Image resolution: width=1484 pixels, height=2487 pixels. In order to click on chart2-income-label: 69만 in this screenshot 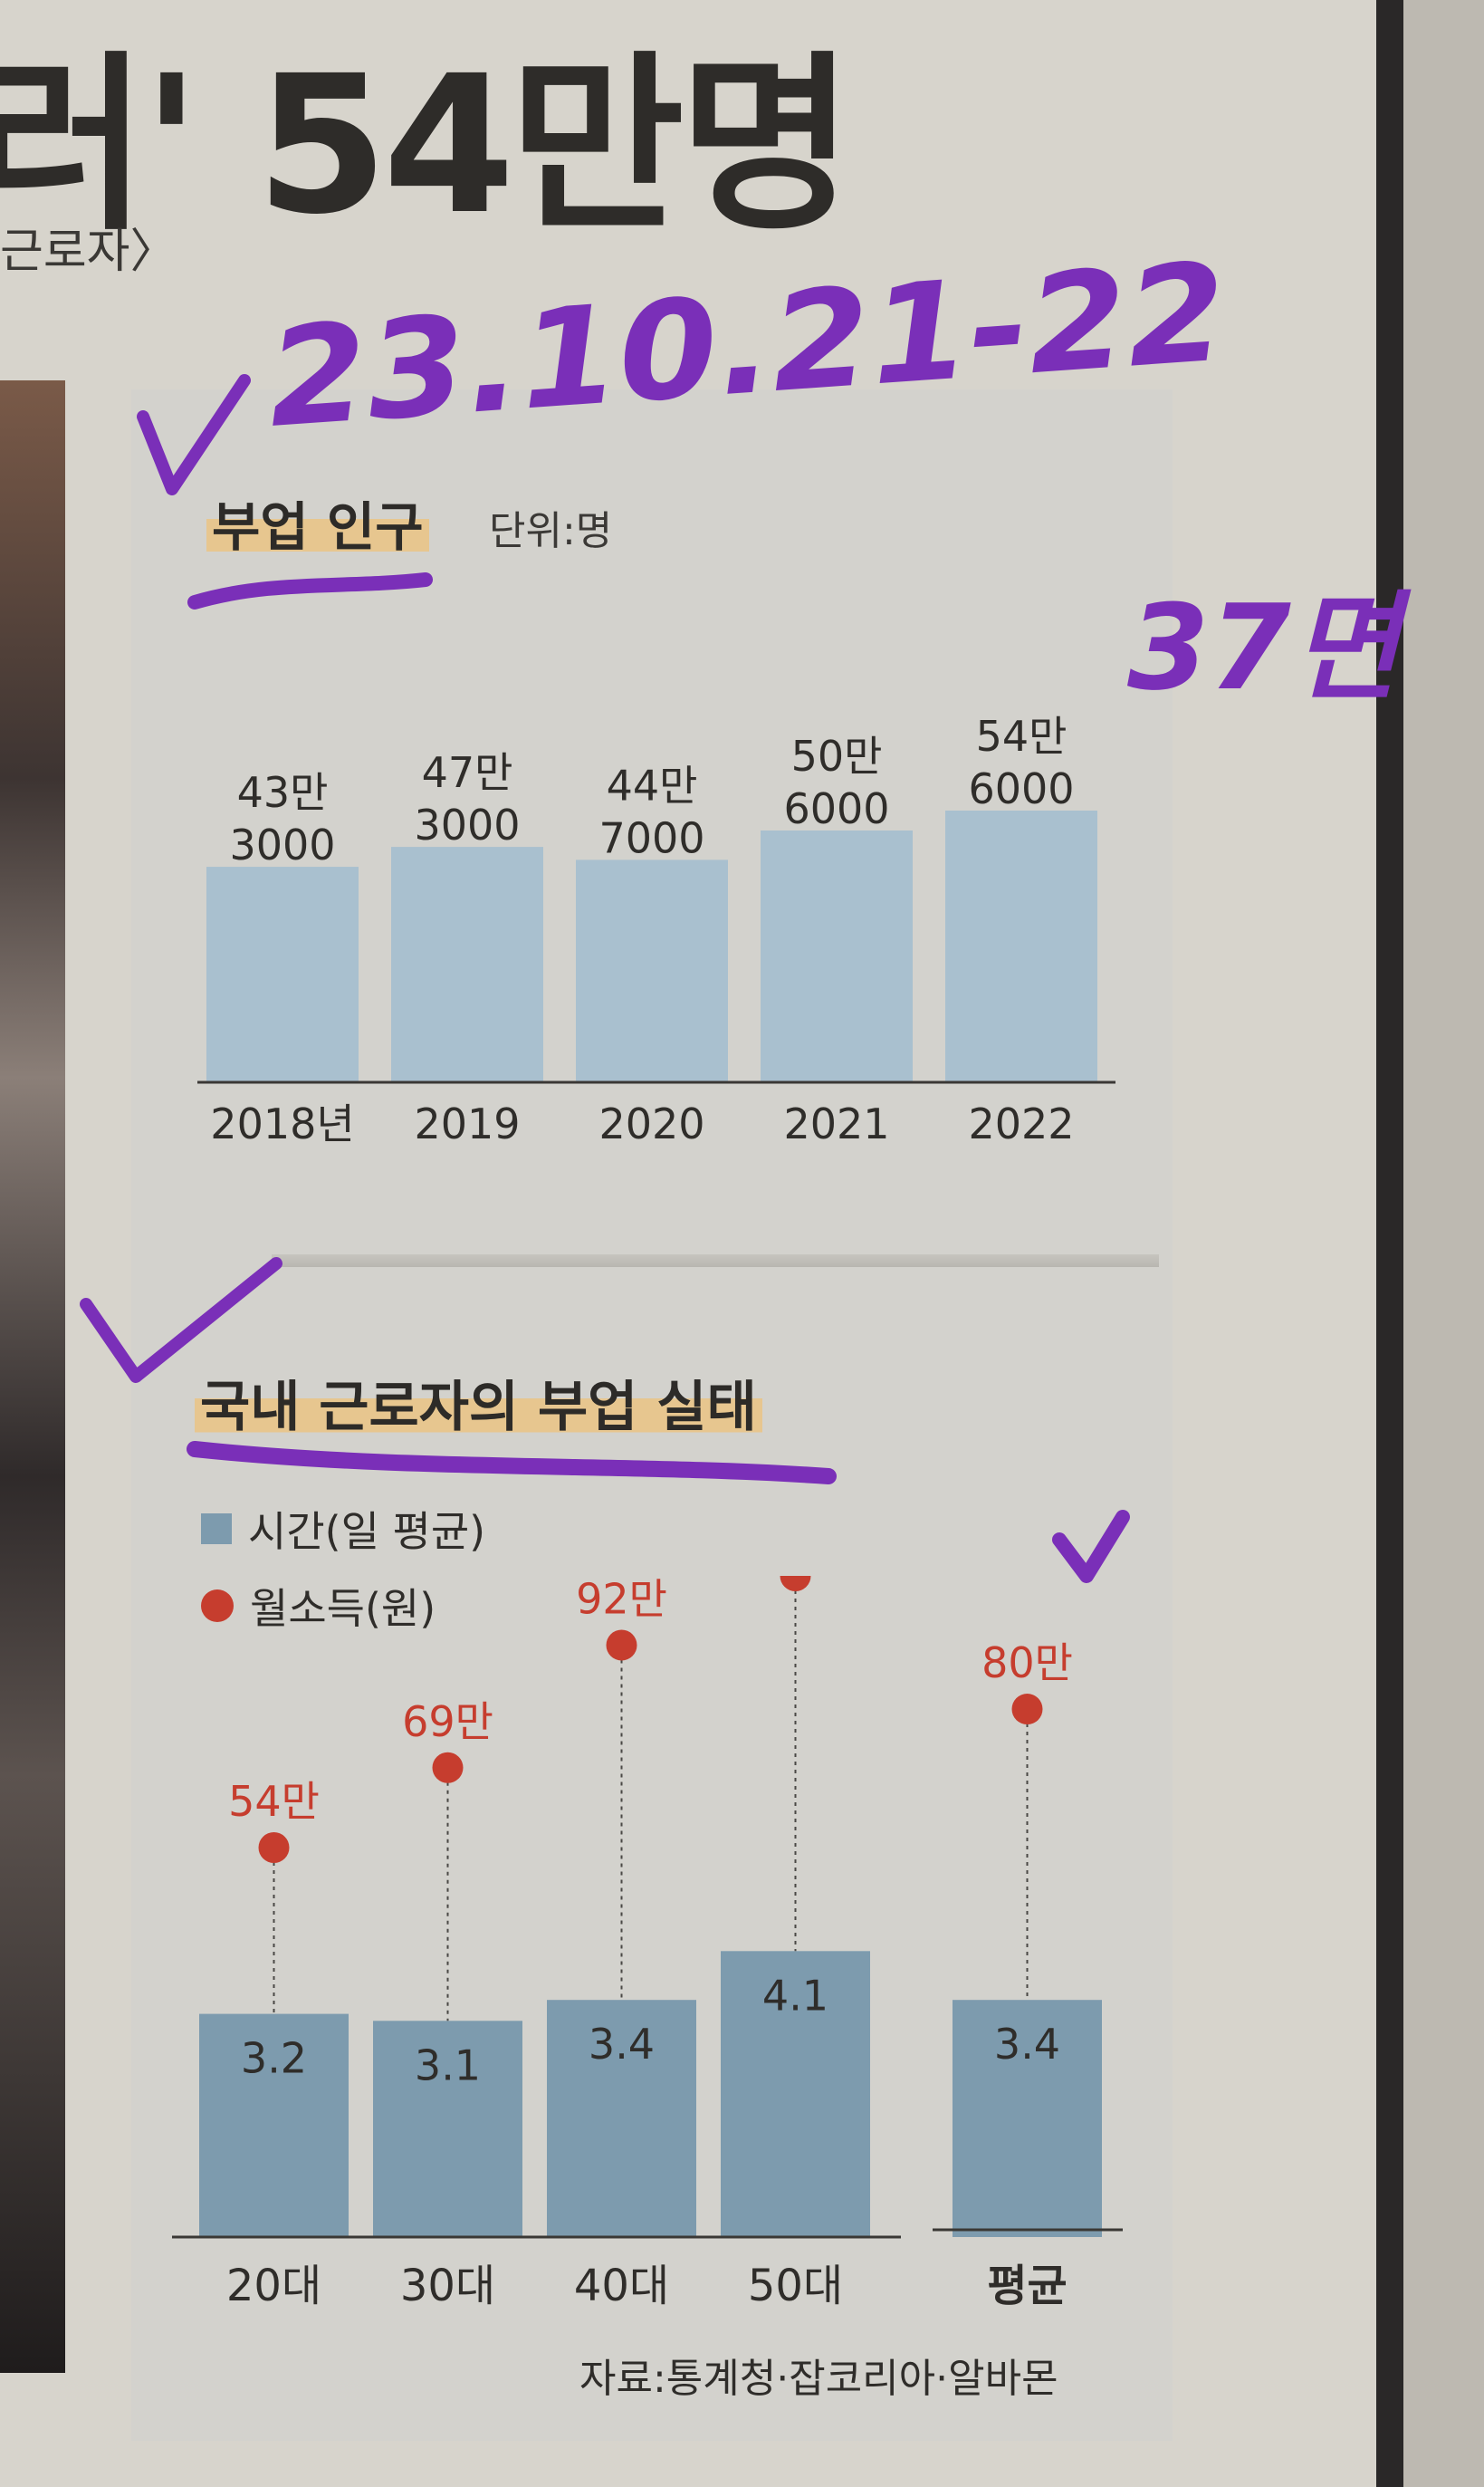, I will do `click(447, 1722)`.